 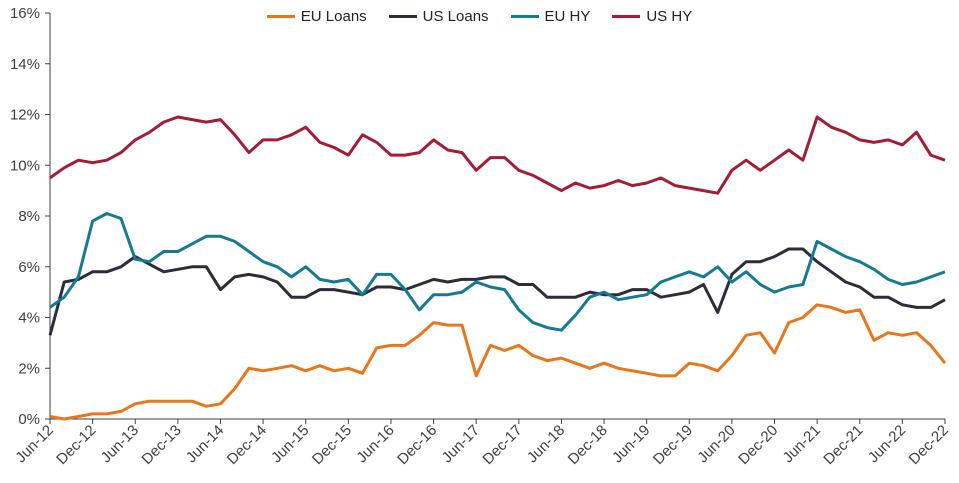 I want to click on y-tick-label: 6%, so click(x=29, y=267).